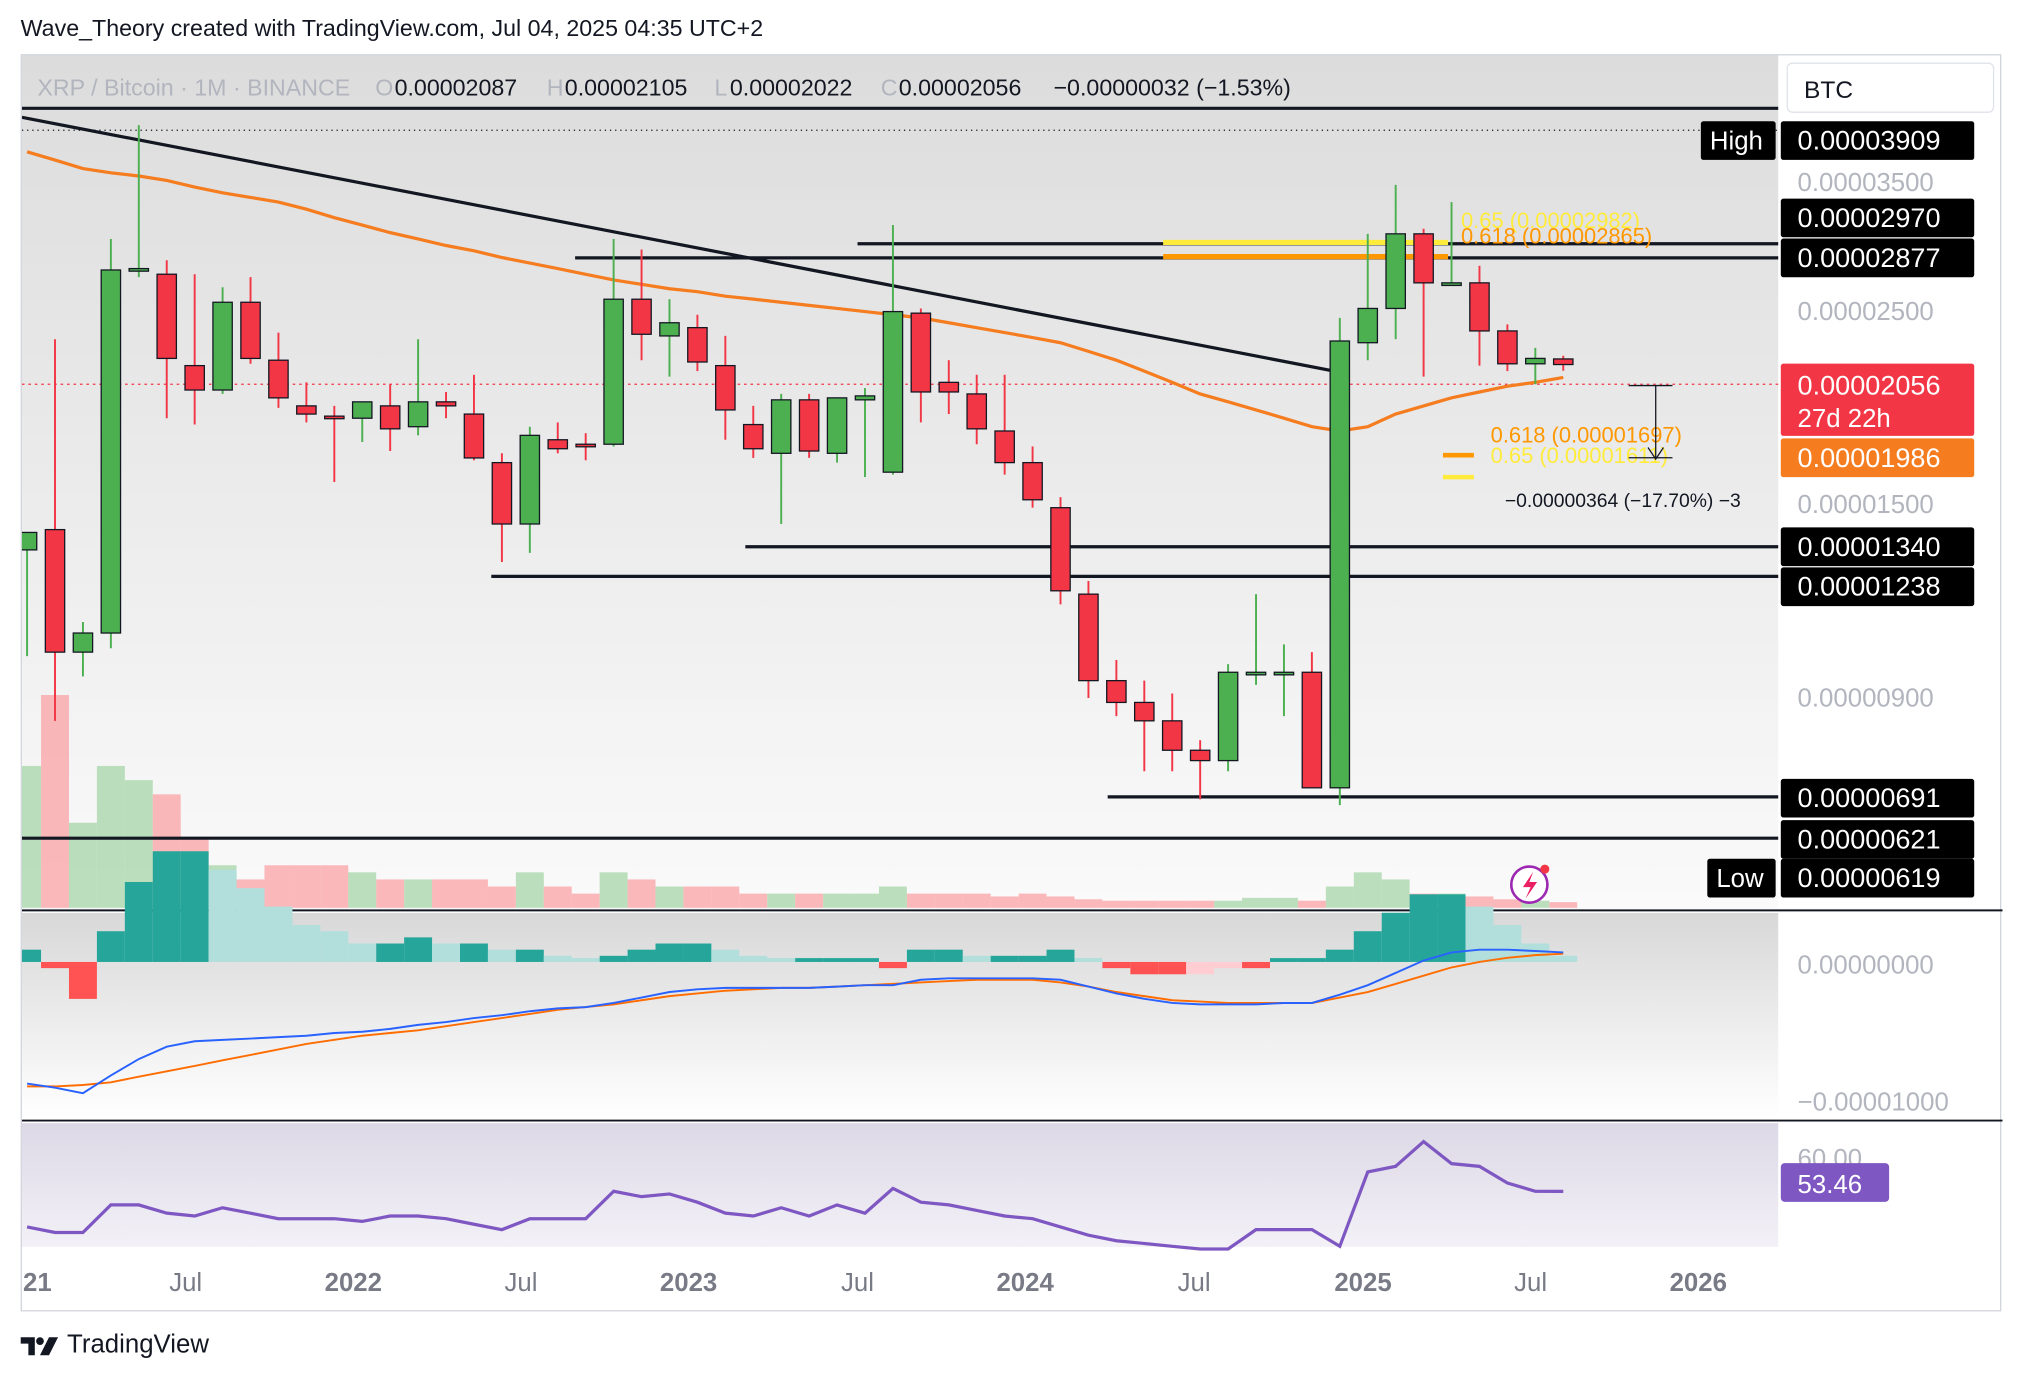 This screenshot has height=1384, width=2022. What do you see at coordinates (1623, 501) in the screenshot?
I see `measure-label: −0.00000364 (−17.70%) −3` at bounding box center [1623, 501].